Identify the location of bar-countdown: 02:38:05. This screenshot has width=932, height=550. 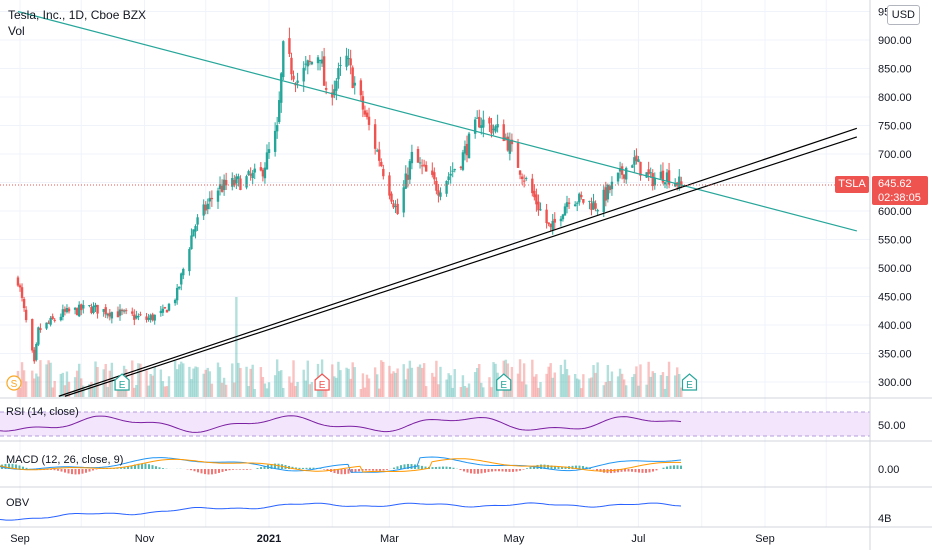
(899, 198).